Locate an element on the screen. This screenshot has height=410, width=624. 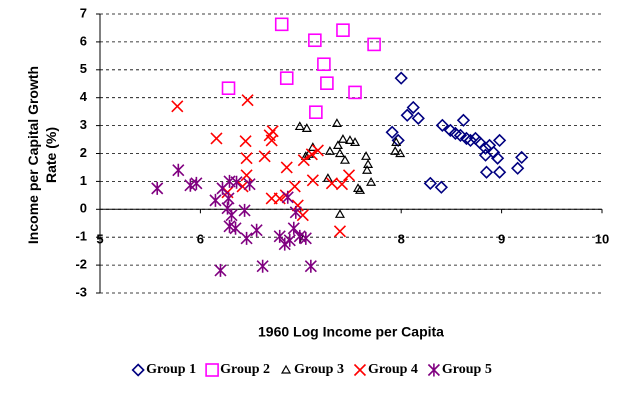
y-tick-label: -3 is located at coordinates (81, 291).